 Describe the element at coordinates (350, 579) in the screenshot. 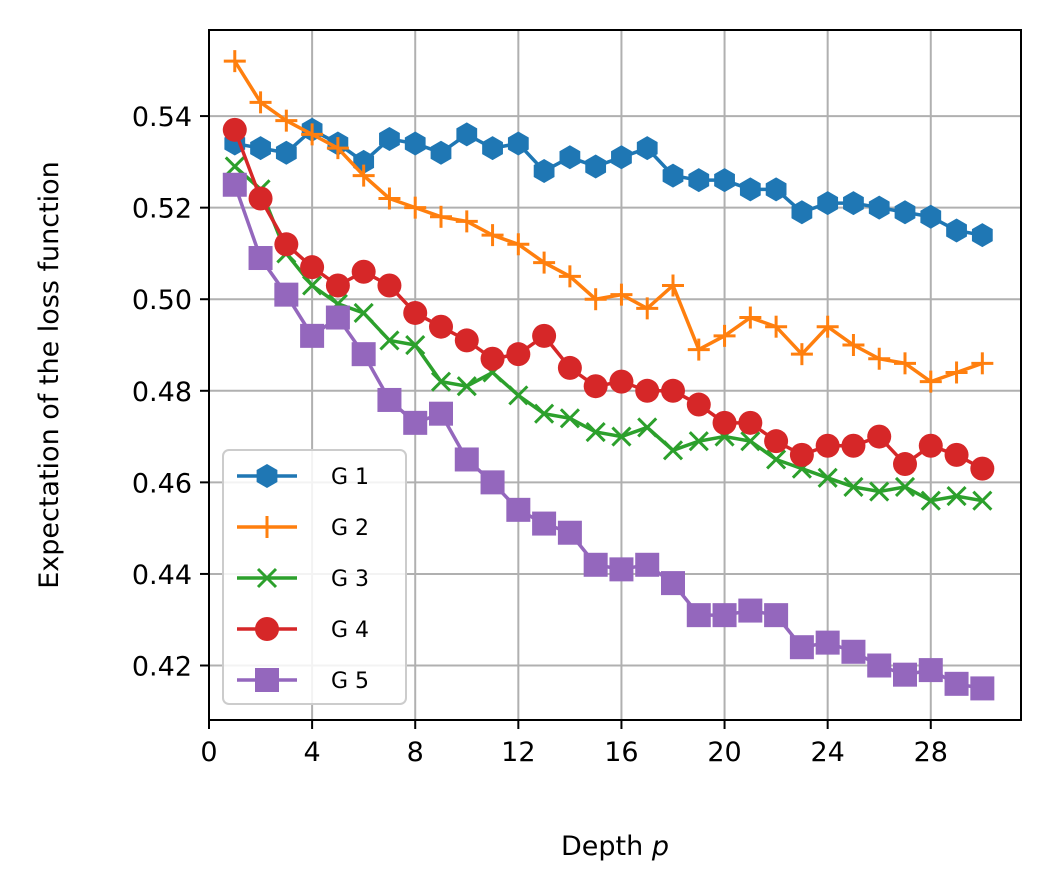

I see `legend-label: G 3` at that location.